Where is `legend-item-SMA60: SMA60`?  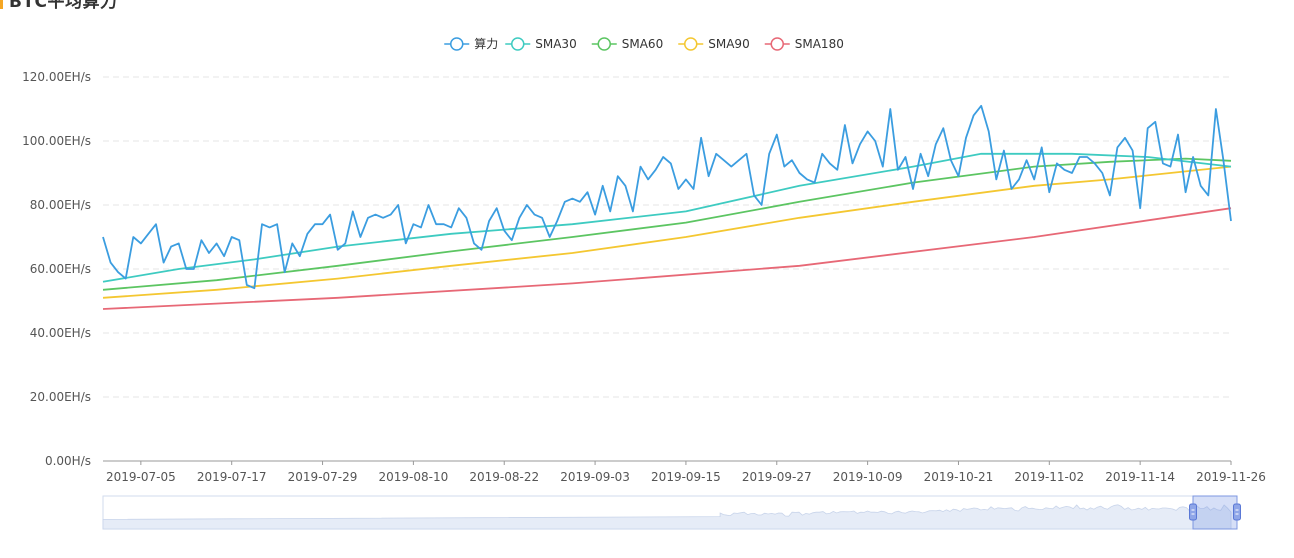 legend-item-SMA60: SMA60 is located at coordinates (627, 44).